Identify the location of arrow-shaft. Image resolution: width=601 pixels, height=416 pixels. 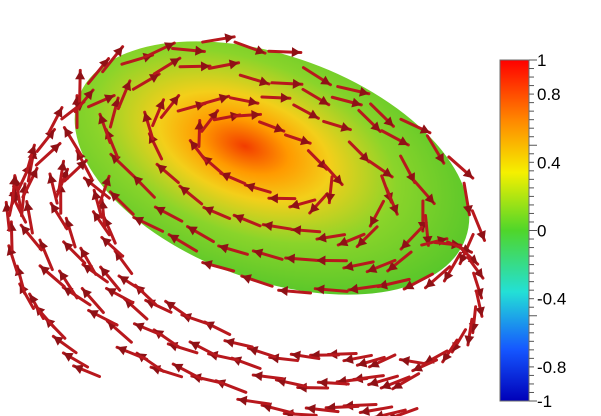
(390, 412).